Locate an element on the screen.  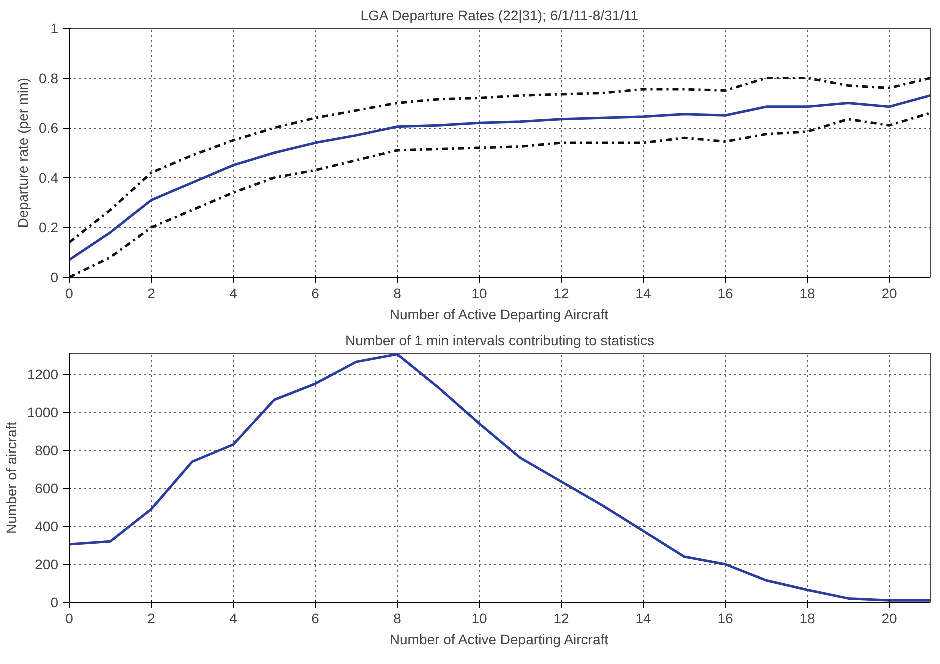
y-tick-label: 1200 is located at coordinates (43, 374).